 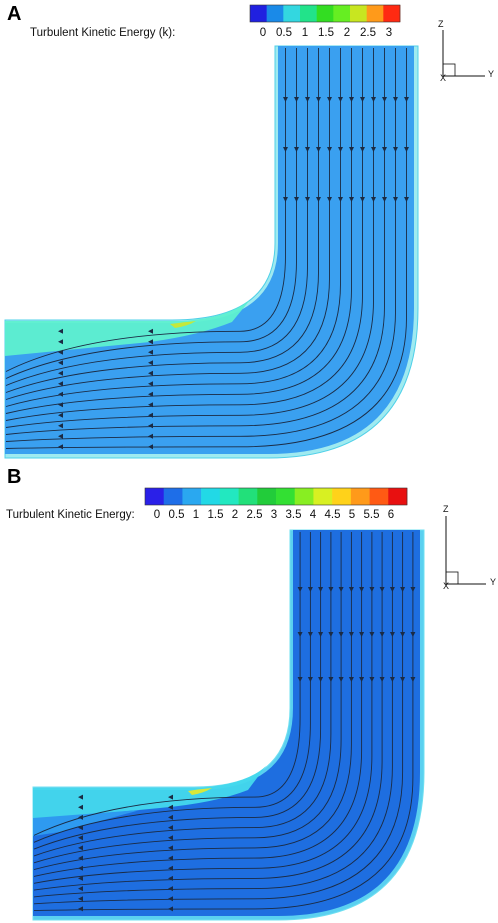 I want to click on colorbar-tick-a: 0.5, so click(x=284, y=33).